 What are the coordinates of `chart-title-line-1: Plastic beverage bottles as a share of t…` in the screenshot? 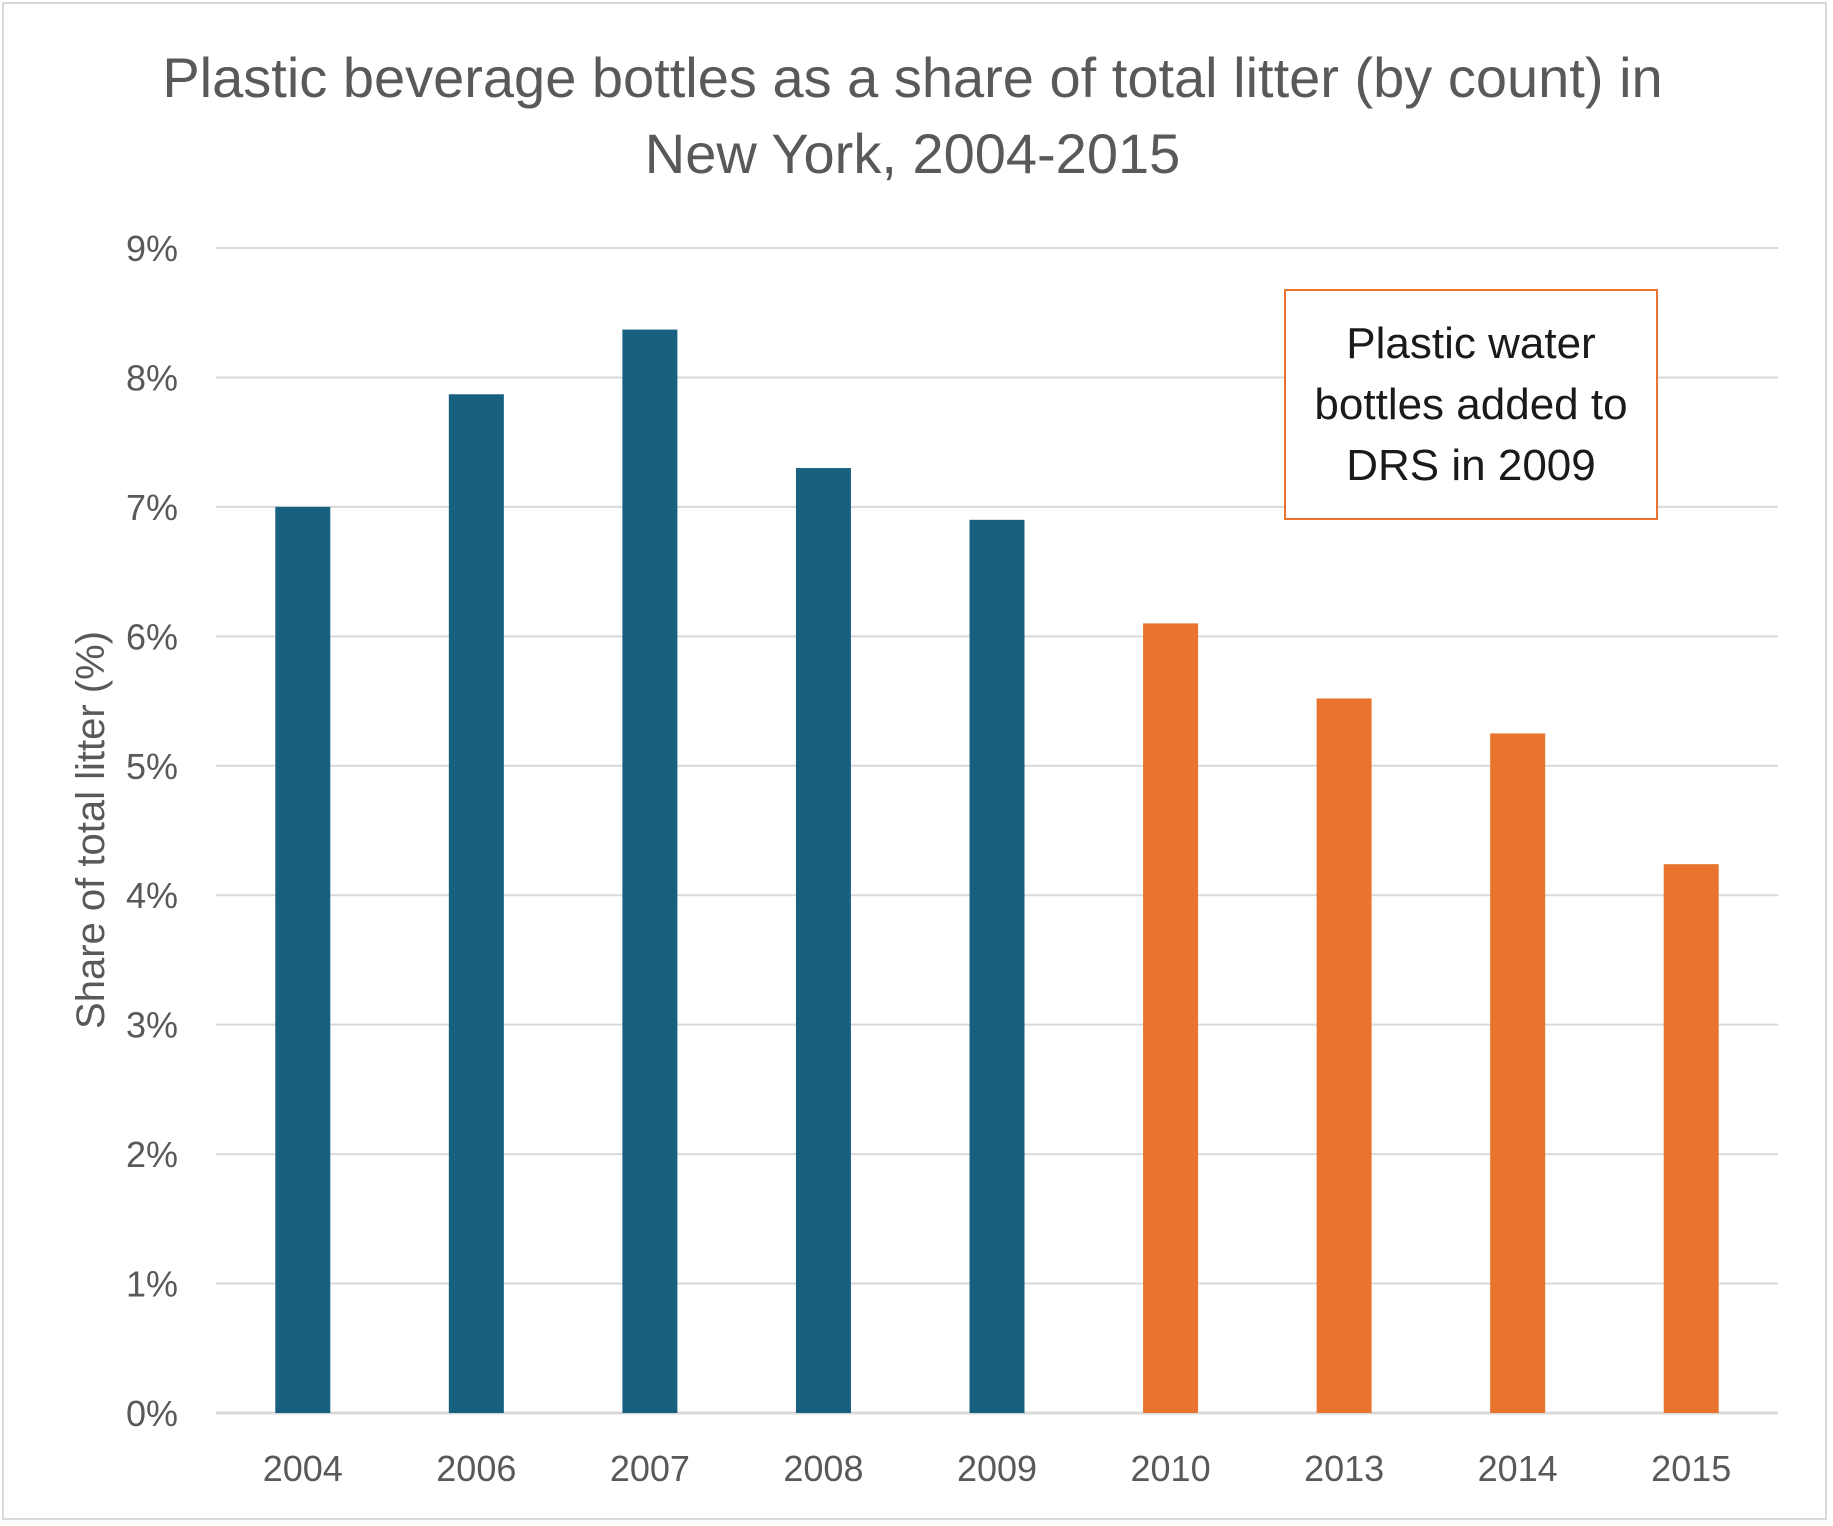 It's located at (912, 77).